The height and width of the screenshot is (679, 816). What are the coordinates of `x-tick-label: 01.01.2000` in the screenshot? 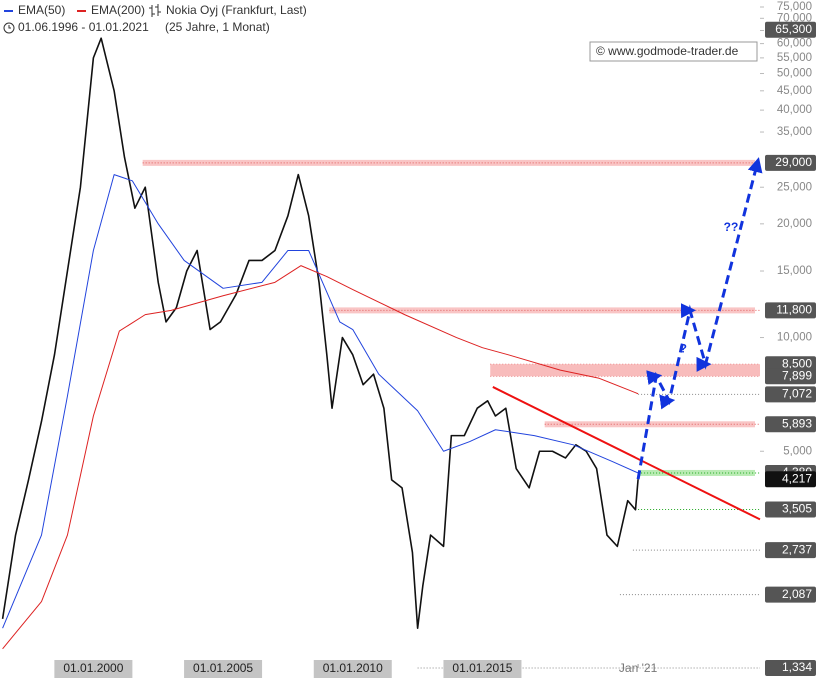 It's located at (93, 668).